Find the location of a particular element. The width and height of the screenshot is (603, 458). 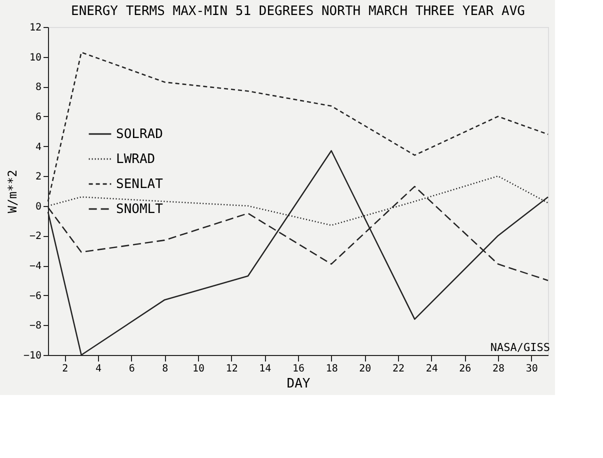

chart-title: ENERGY TERMS MAX-MIN 51 DEGREES NORTH MARCH THREE YEAR AVG is located at coordinates (298, 11).